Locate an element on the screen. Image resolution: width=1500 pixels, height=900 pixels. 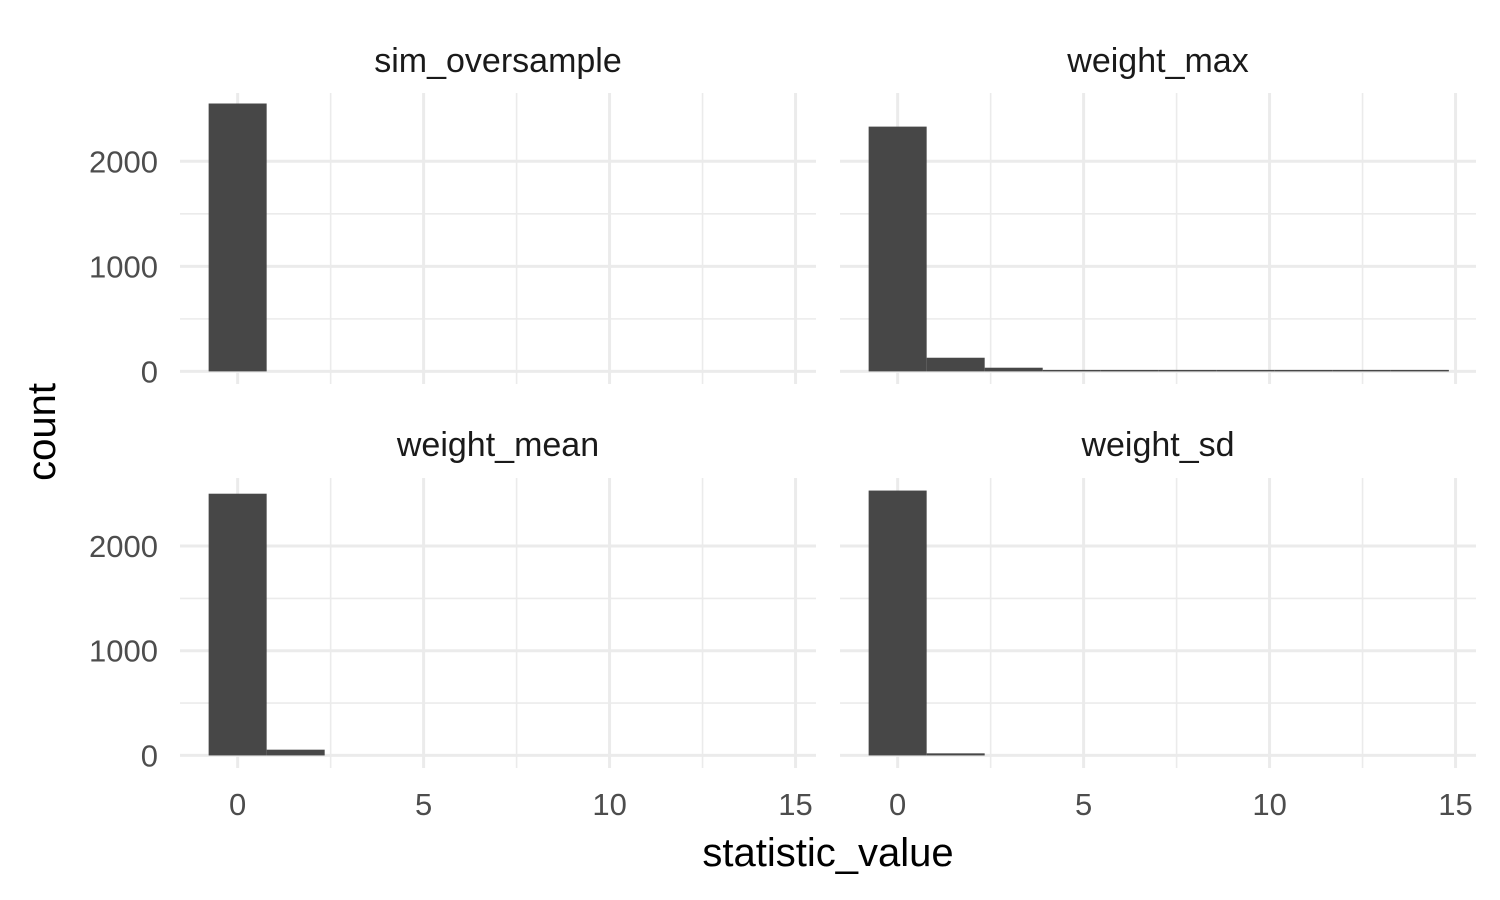
facet-title-weight_sd: weight_sd is located at coordinates (1157, 445).